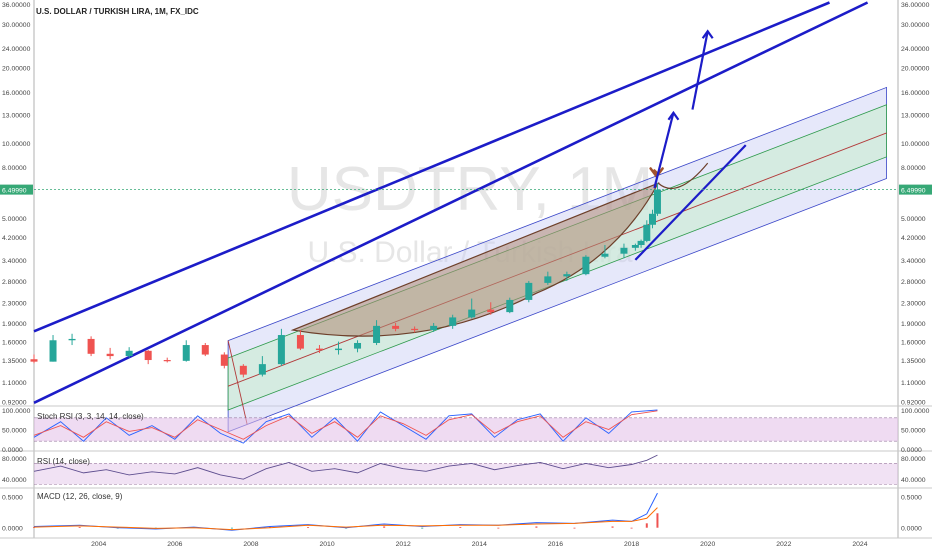 Image resolution: width=932 pixels, height=555 pixels. Describe the element at coordinates (690, 202) in the screenshot. I see `rising-support-line` at that location.